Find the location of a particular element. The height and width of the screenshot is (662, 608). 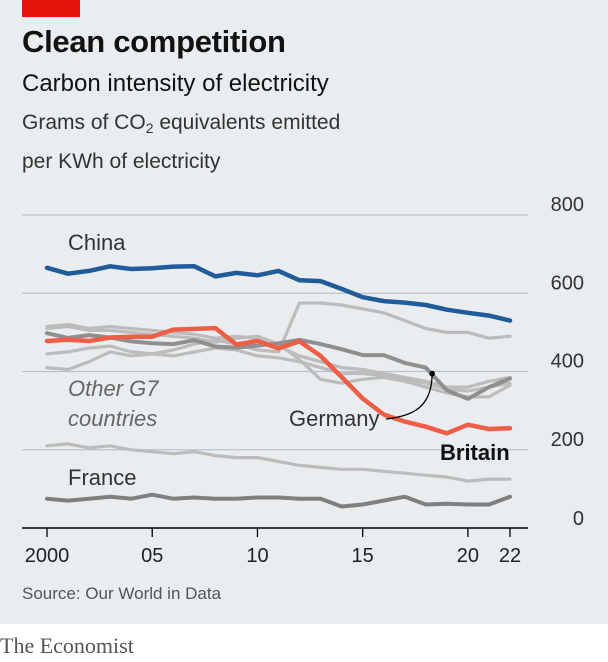

y-tick-label: 800 is located at coordinates (567, 205).